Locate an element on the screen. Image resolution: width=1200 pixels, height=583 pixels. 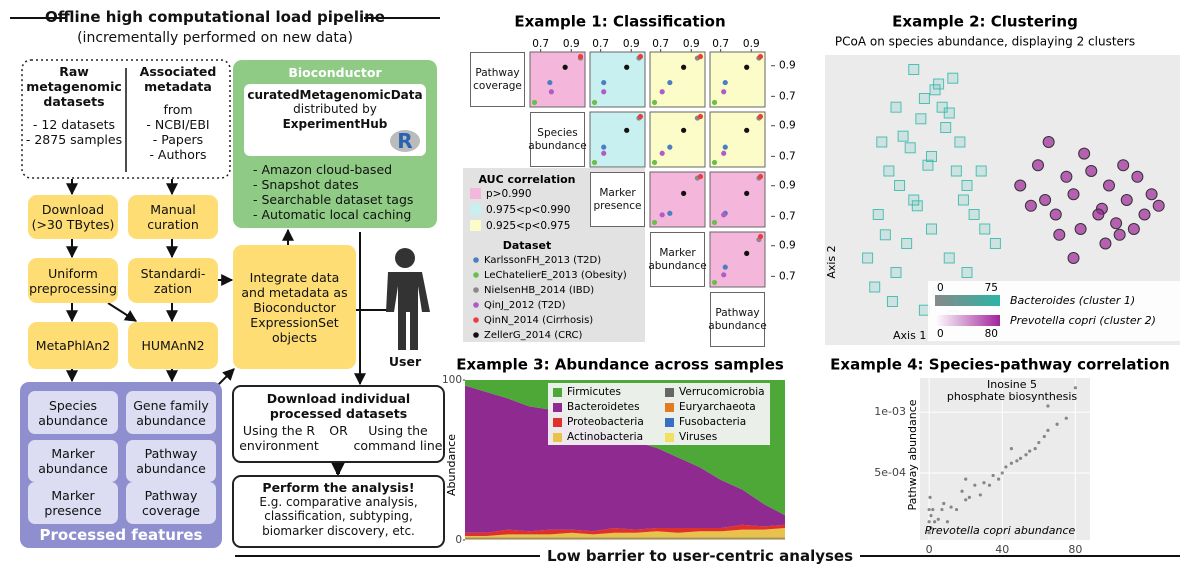
legend-bar is located at coordinates (967, 300).